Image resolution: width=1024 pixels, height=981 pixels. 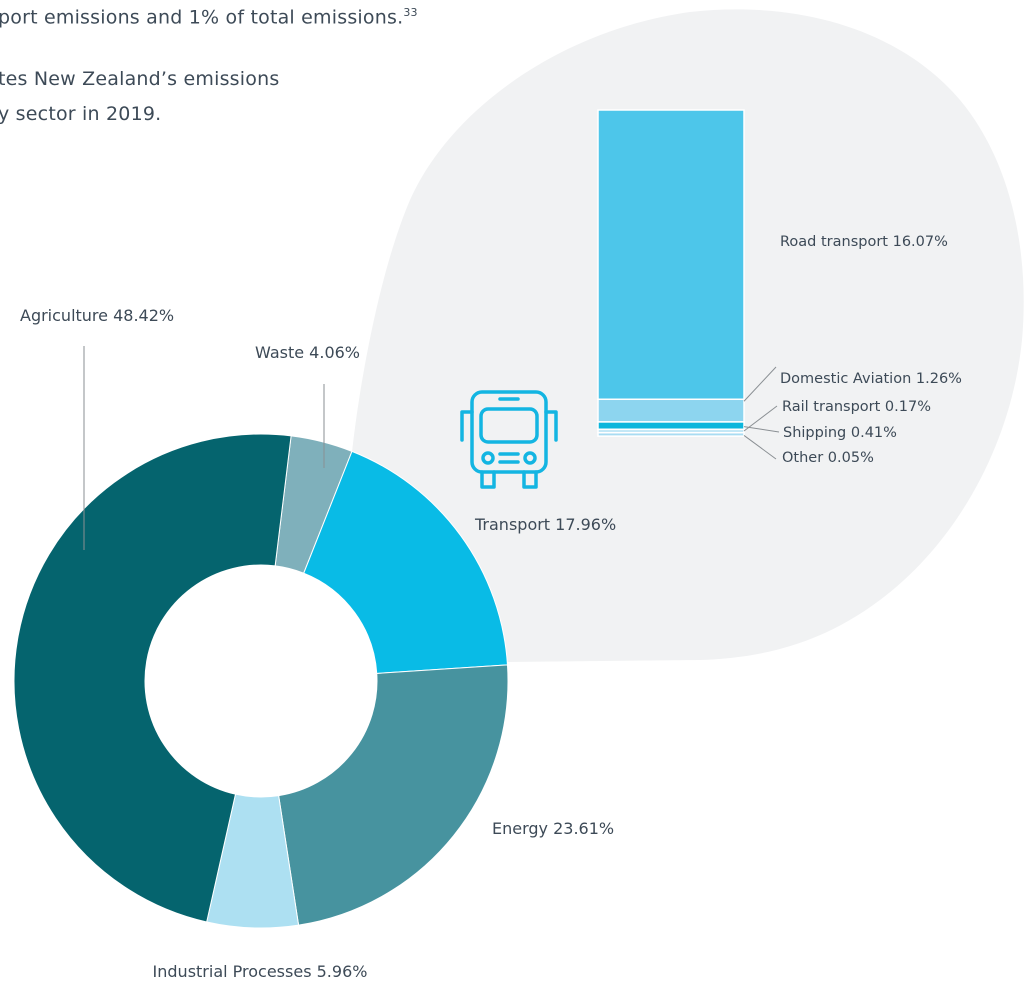 I want to click on transport-breakdown-bar, so click(x=671, y=273).